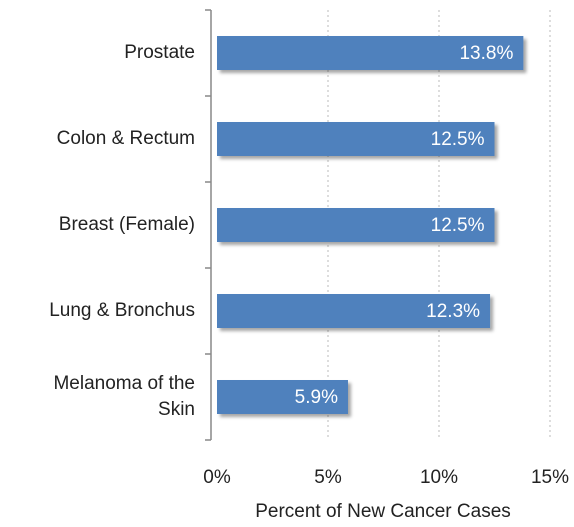 This screenshot has height=527, width=574. What do you see at coordinates (126, 224) in the screenshot?
I see `y-tick-label: Breast (Female)` at bounding box center [126, 224].